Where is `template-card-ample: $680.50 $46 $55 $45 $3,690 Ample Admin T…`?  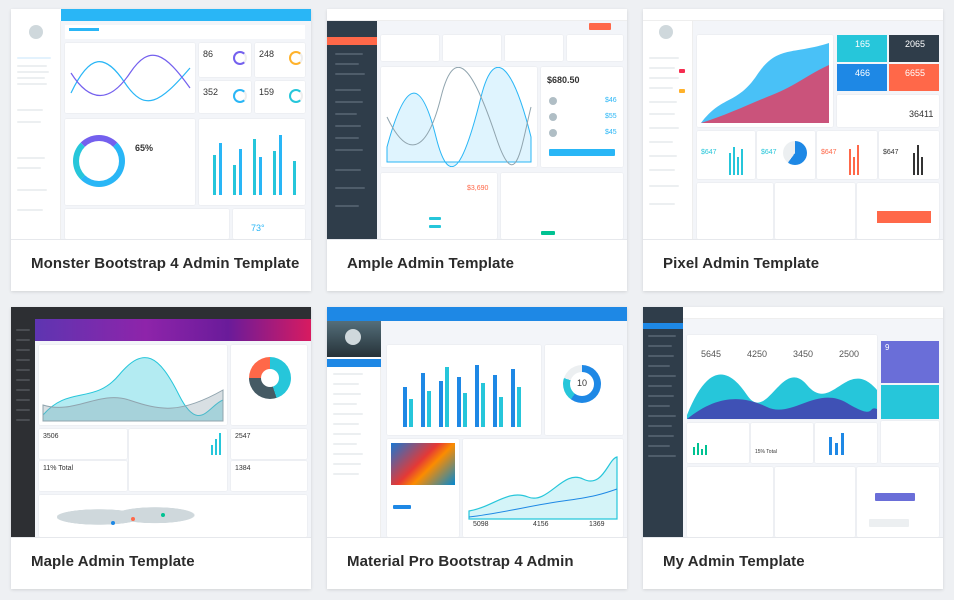
template-card-ample: $680.50 $46 $55 $45 $3,690 Ample Admin T… is located at coordinates (477, 150).